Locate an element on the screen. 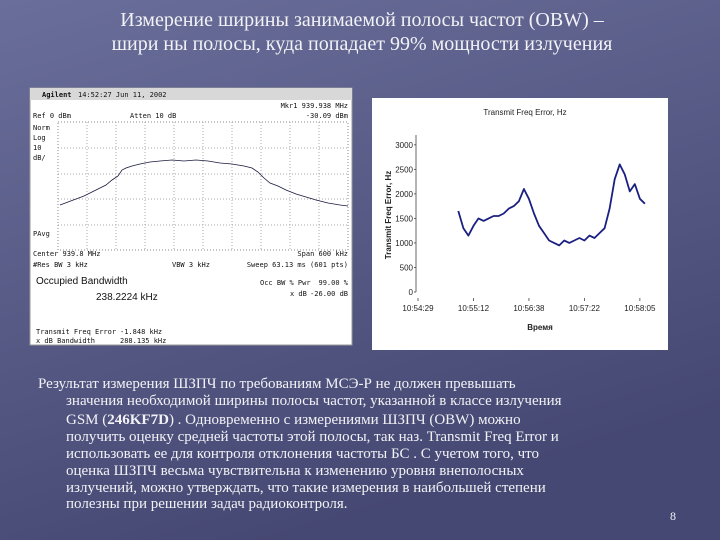  analyzer-xbw-label: x dB Bandwidth is located at coordinates (65, 341).